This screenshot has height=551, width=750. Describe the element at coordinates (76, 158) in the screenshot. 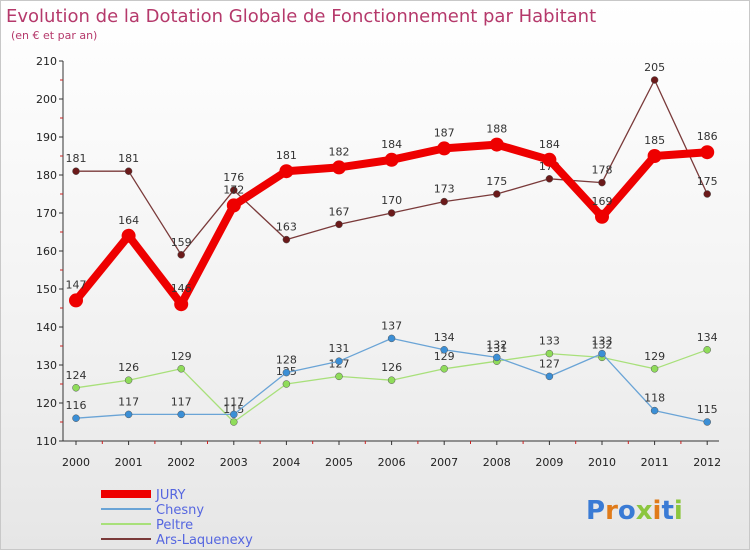

I see `data-label: 181` at that location.